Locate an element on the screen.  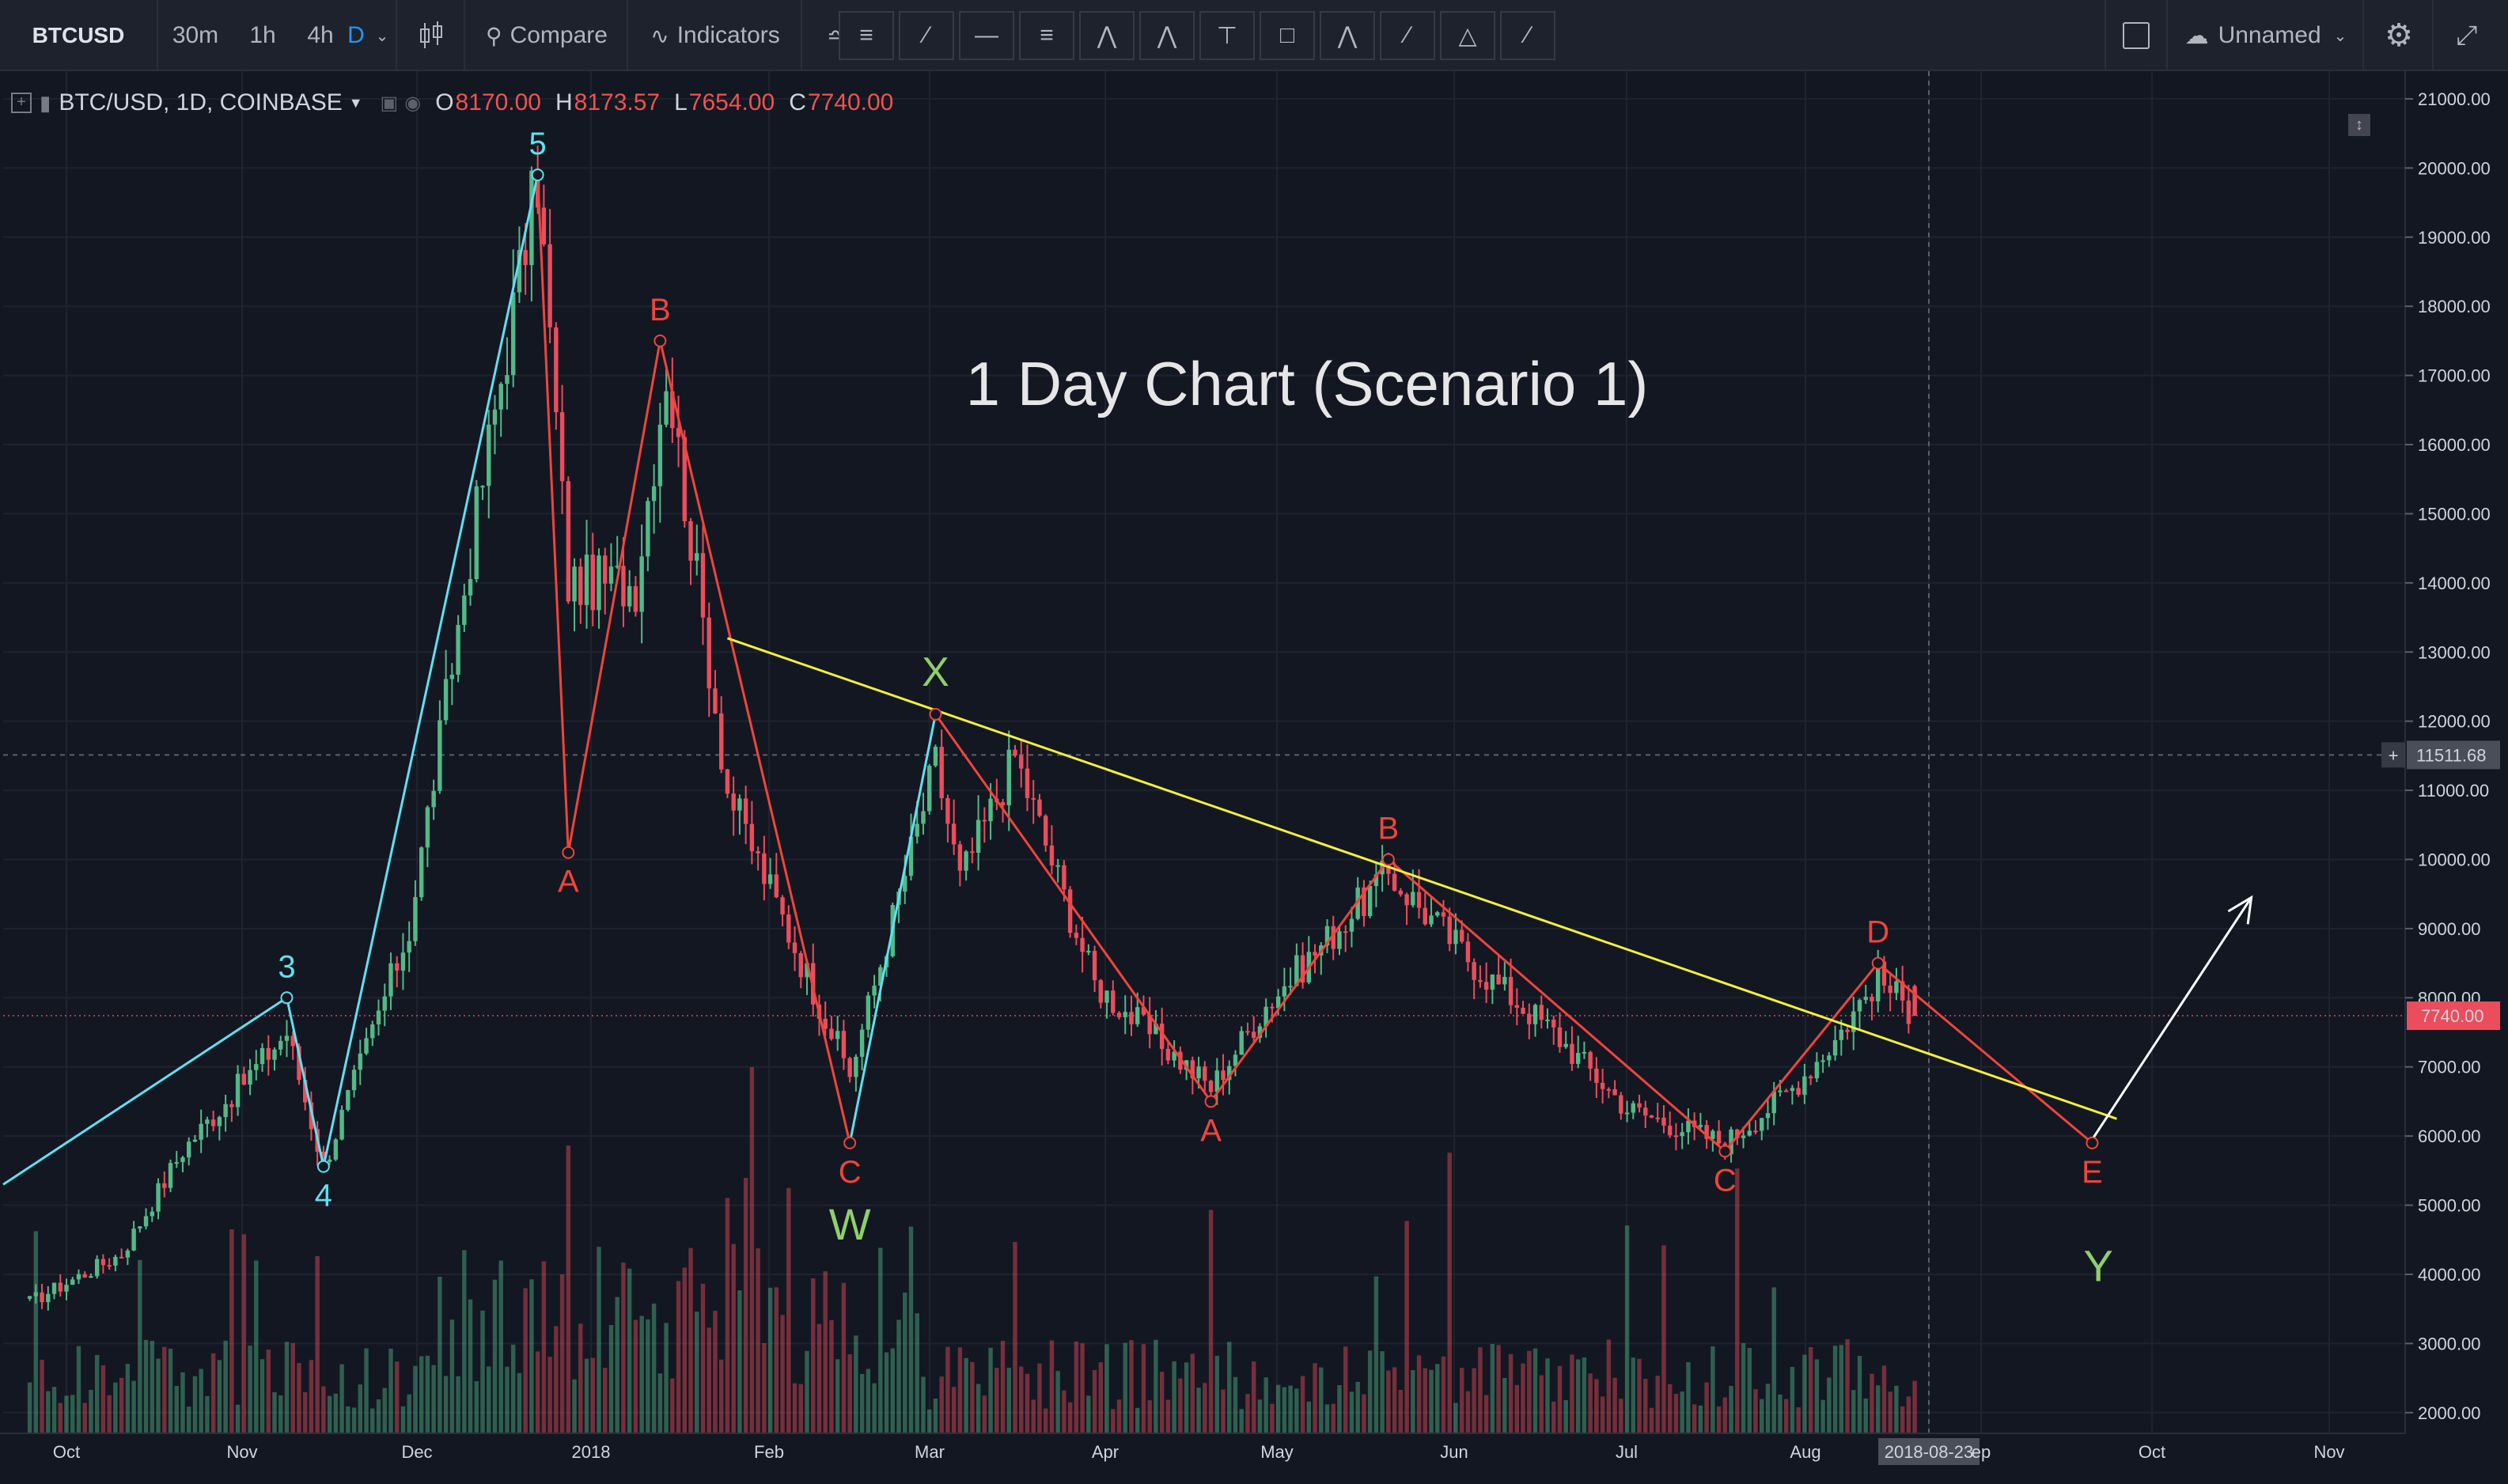
interval-1h-button: 1h is located at coordinates (262, 35).